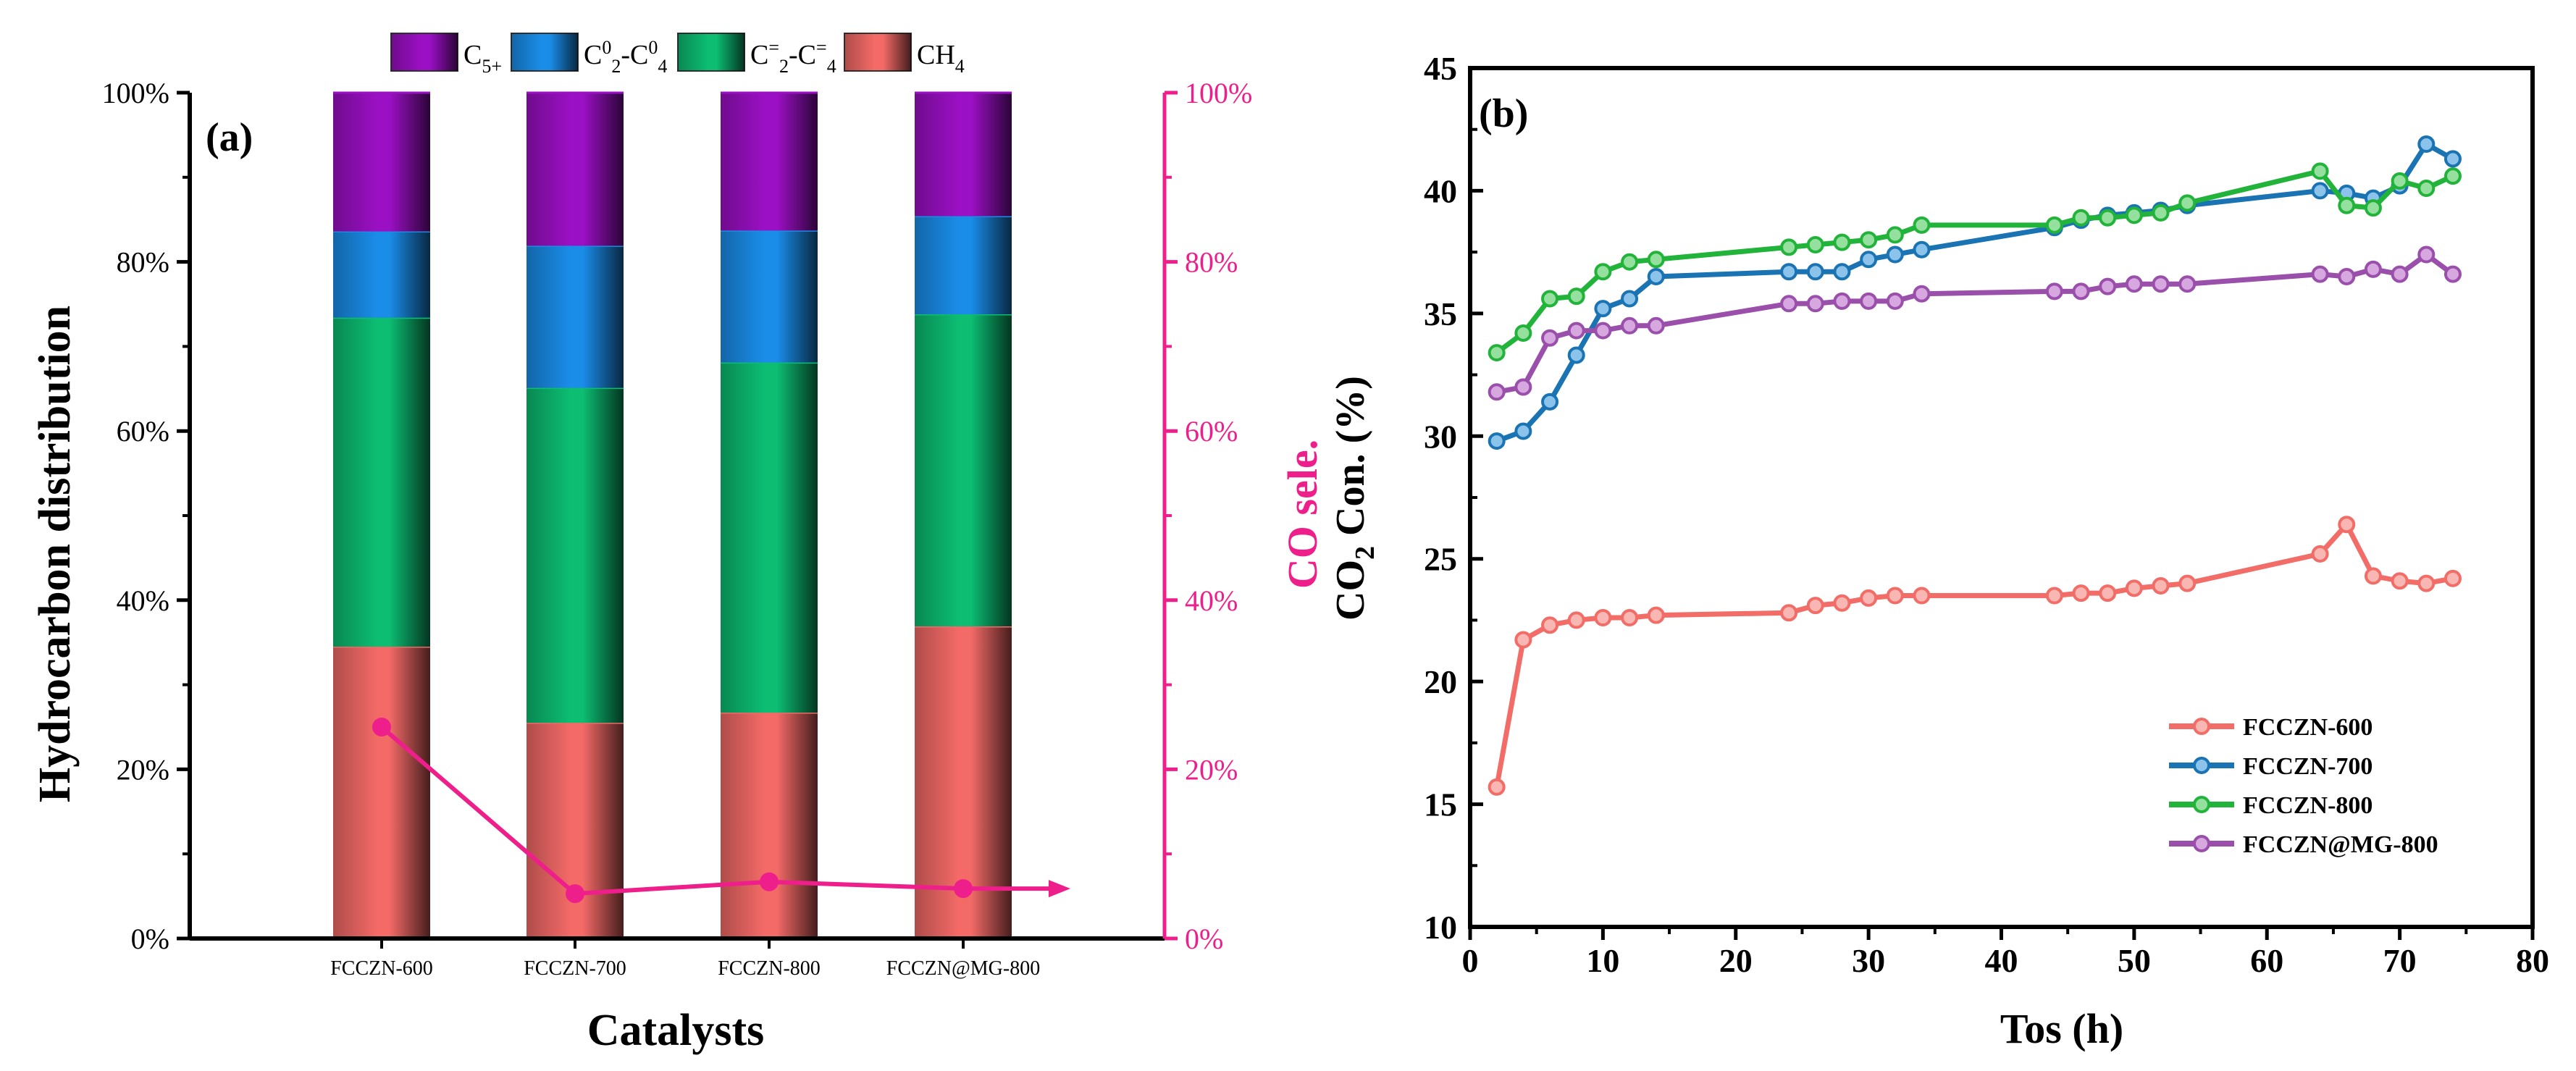 Image resolution: width=2576 pixels, height=1071 pixels. I want to click on bar-shade-fcczn-800-c2-c4, so click(769, 537).